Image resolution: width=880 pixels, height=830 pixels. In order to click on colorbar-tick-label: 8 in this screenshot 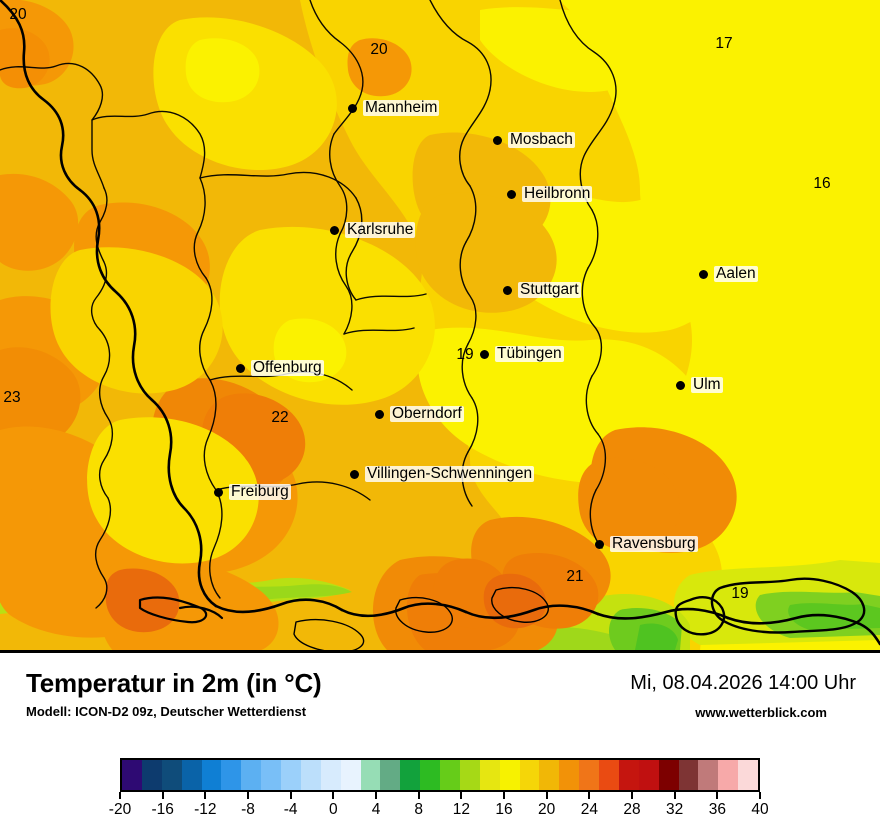, I will do `click(418, 809)`.